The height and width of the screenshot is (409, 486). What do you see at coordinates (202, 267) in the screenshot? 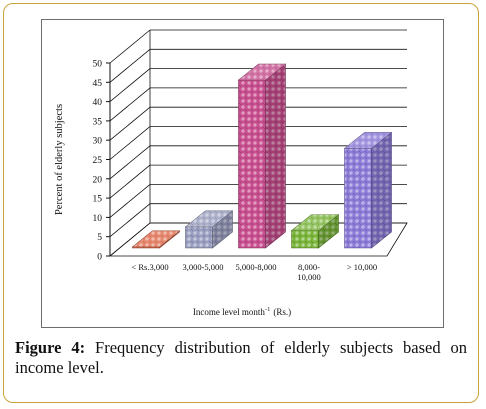
I see `x-tick-label: 3,000-5,000` at bounding box center [202, 267].